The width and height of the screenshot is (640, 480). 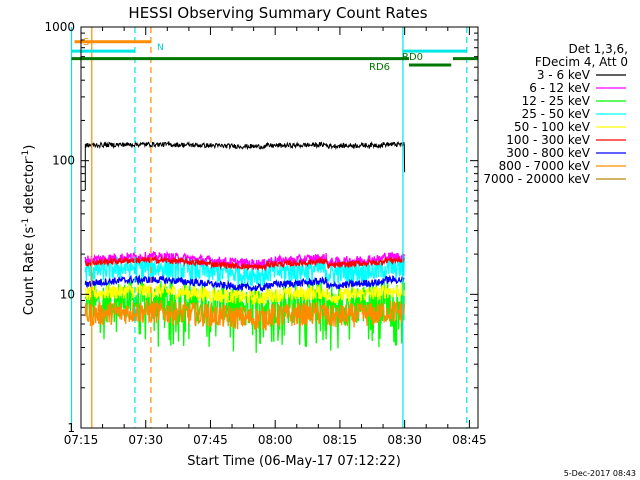 What do you see at coordinates (277, 13) in the screenshot?
I see `chart-title: HESSI Observing Summary Count Rates` at bounding box center [277, 13].